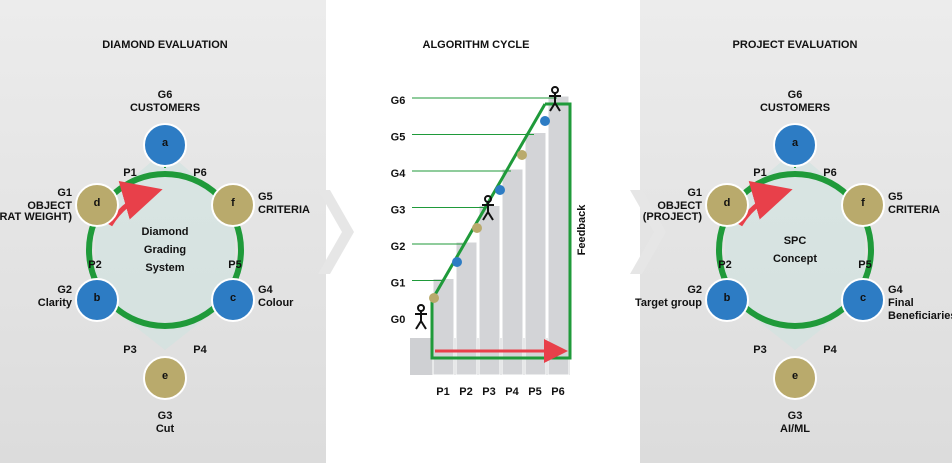 This screenshot has width=952, height=463. Describe the element at coordinates (398, 101) in the screenshot. I see `level-label: G6` at that location.